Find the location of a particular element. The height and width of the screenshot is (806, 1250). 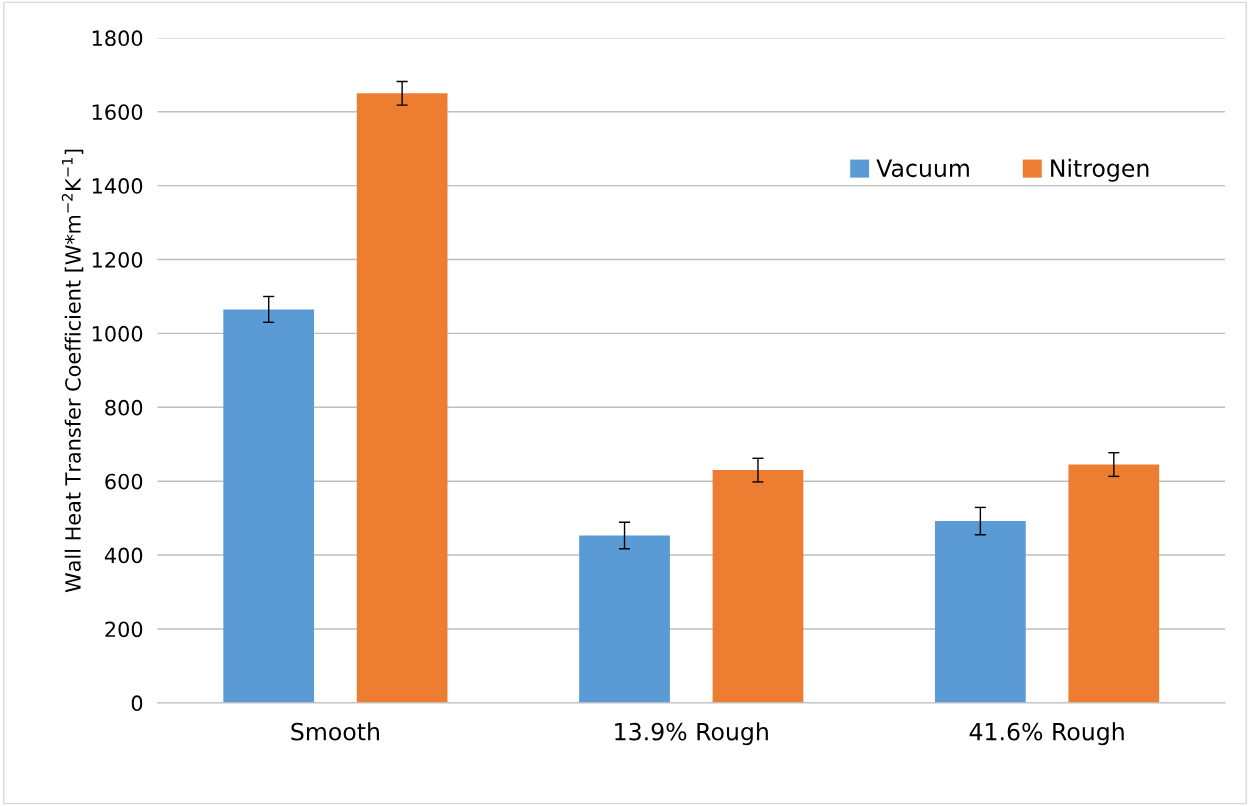

legend-label: Vacuum is located at coordinates (922, 168).